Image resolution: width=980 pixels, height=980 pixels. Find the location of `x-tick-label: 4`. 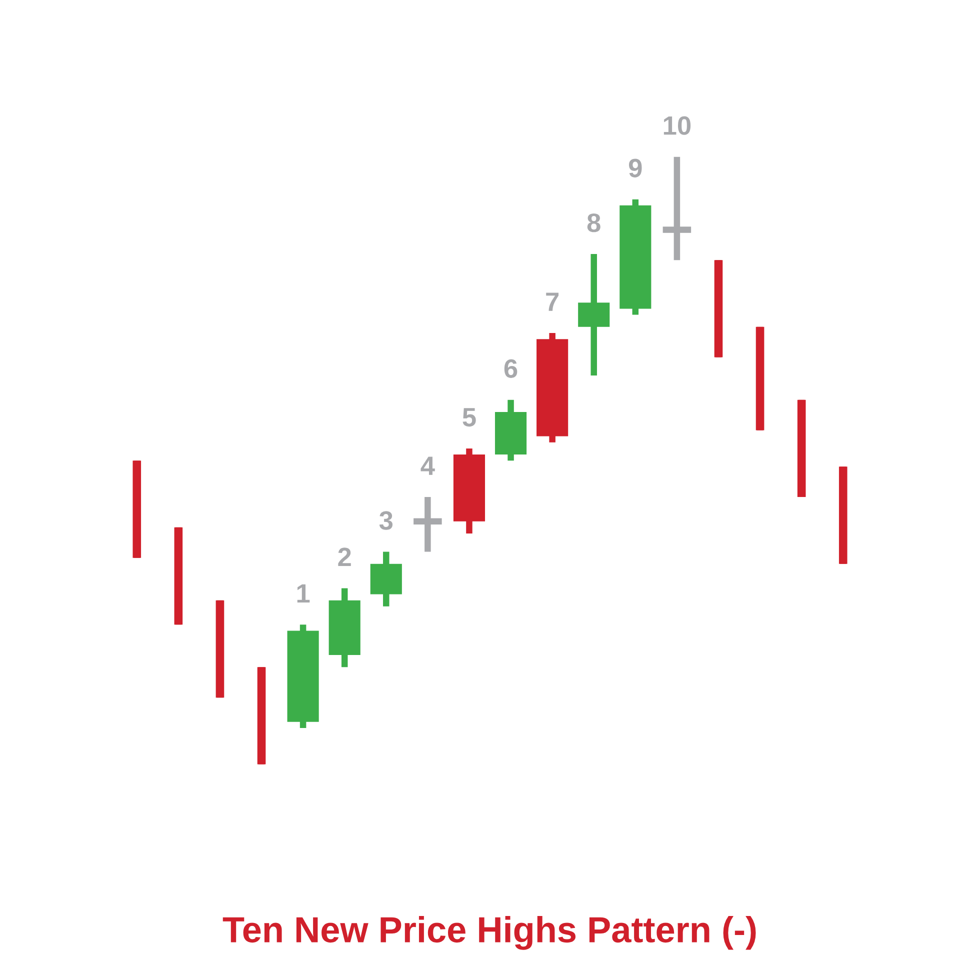

x-tick-label: 4 is located at coordinates (427, 465).